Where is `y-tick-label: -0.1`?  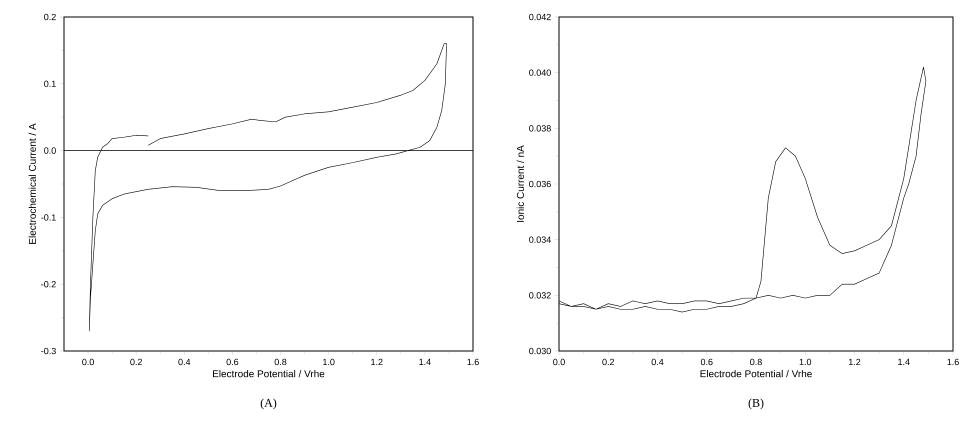
y-tick-label: -0.1 is located at coordinates (48, 217).